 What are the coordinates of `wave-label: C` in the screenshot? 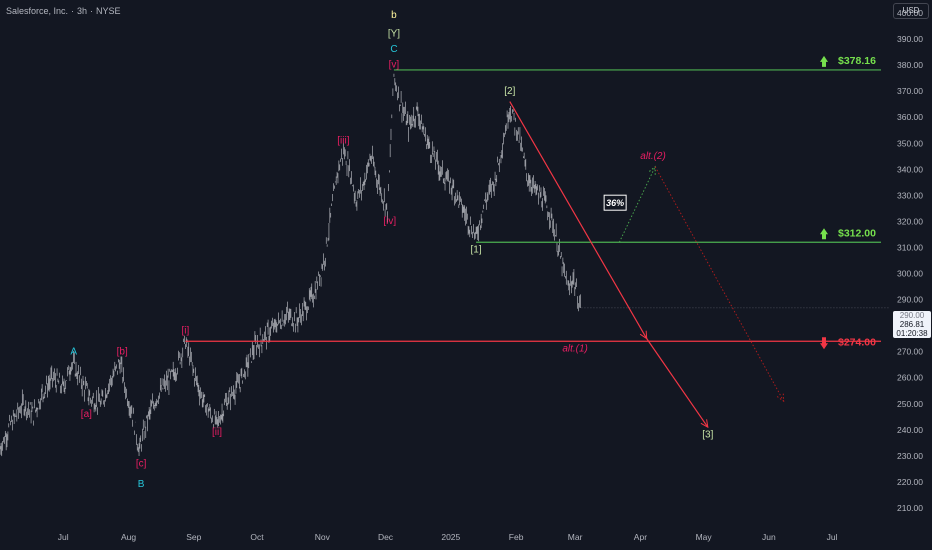 It's located at (393, 49).